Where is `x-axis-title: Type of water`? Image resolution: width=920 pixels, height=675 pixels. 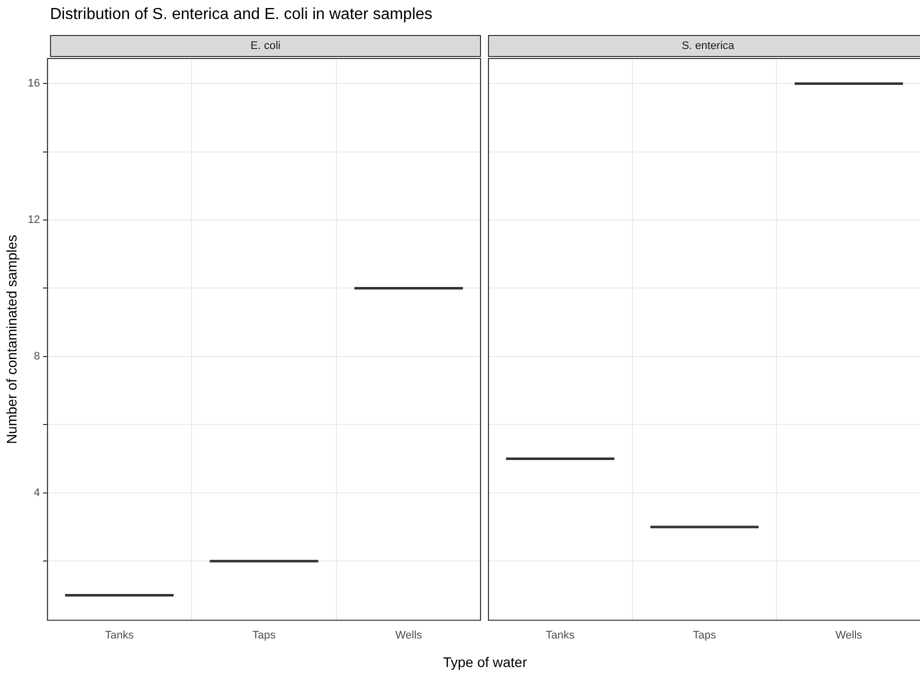
x-axis-title: Type of water is located at coordinates (485, 662).